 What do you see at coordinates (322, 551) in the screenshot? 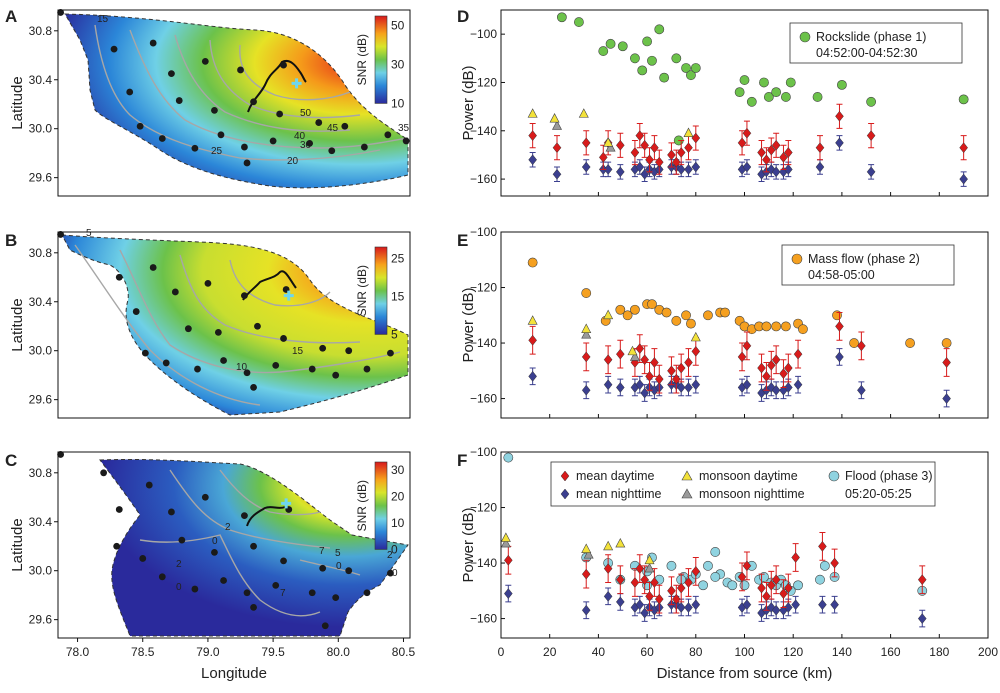
I see `contour-label: 7` at bounding box center [322, 551].